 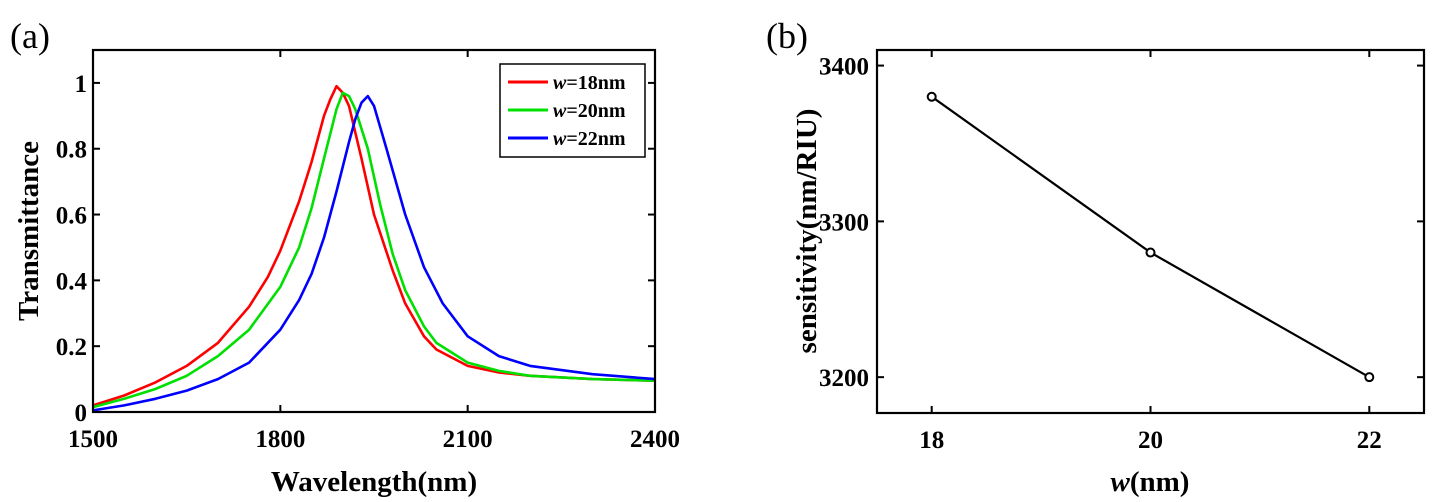 What do you see at coordinates (71, 216) in the screenshot?
I see `y-tick-label: 0.6` at bounding box center [71, 216].